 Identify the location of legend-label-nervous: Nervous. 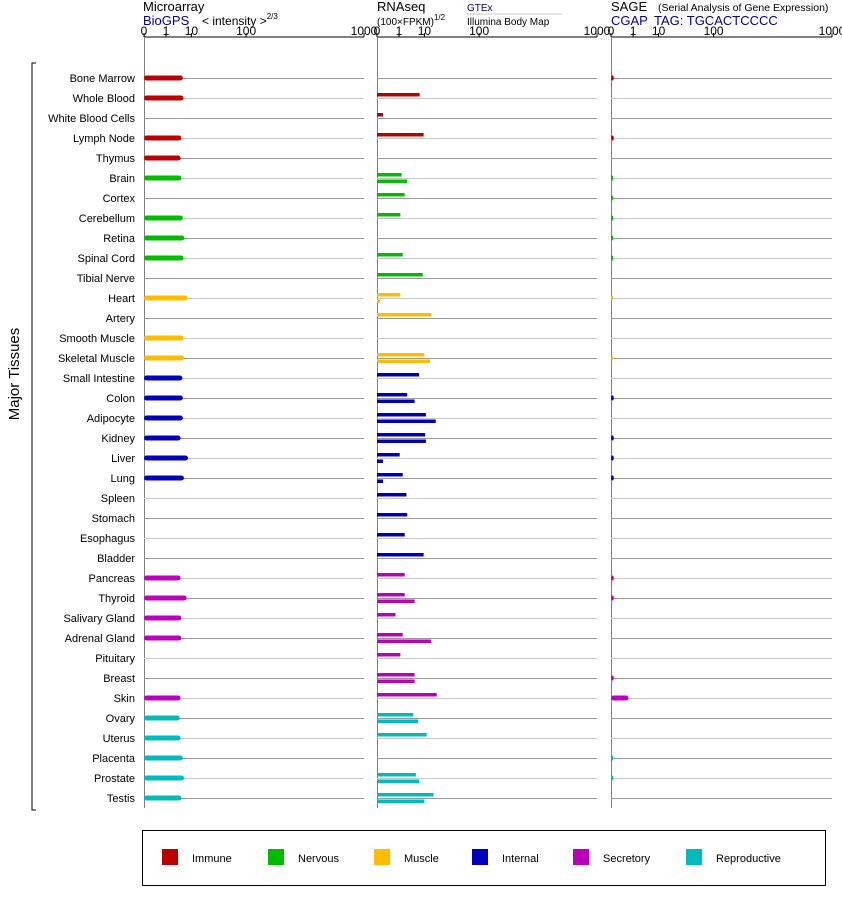
(318, 859).